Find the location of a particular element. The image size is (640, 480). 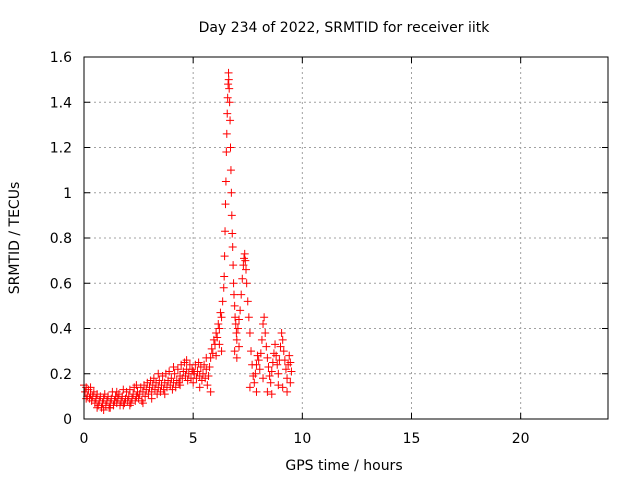

x-tick-label: 10 is located at coordinates (302, 439).